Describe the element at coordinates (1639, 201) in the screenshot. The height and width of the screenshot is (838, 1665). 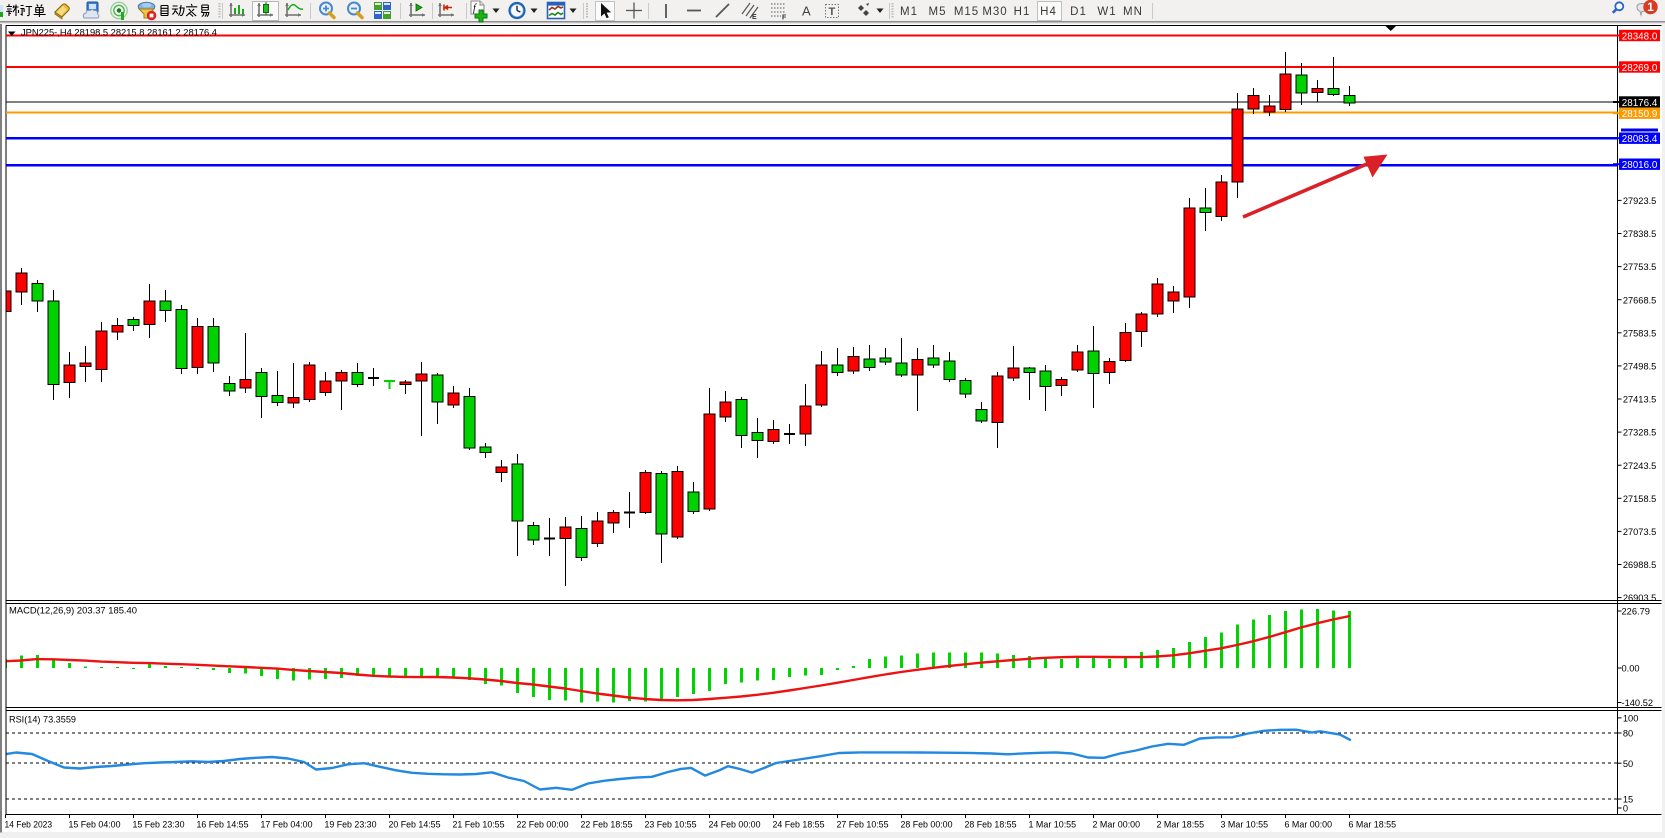
I see `svg-text: 27923.5` at that location.